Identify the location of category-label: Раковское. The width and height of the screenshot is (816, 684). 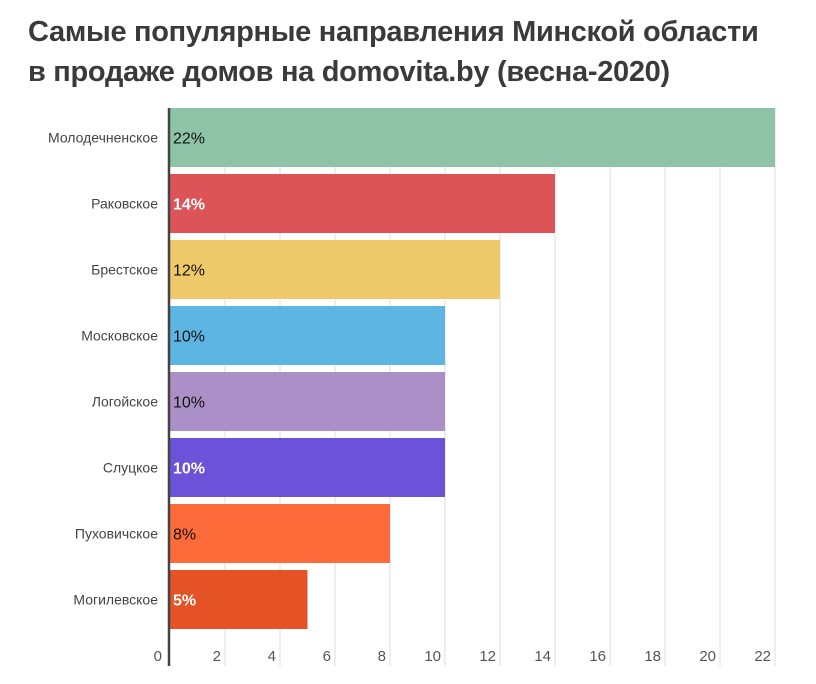
(124, 204).